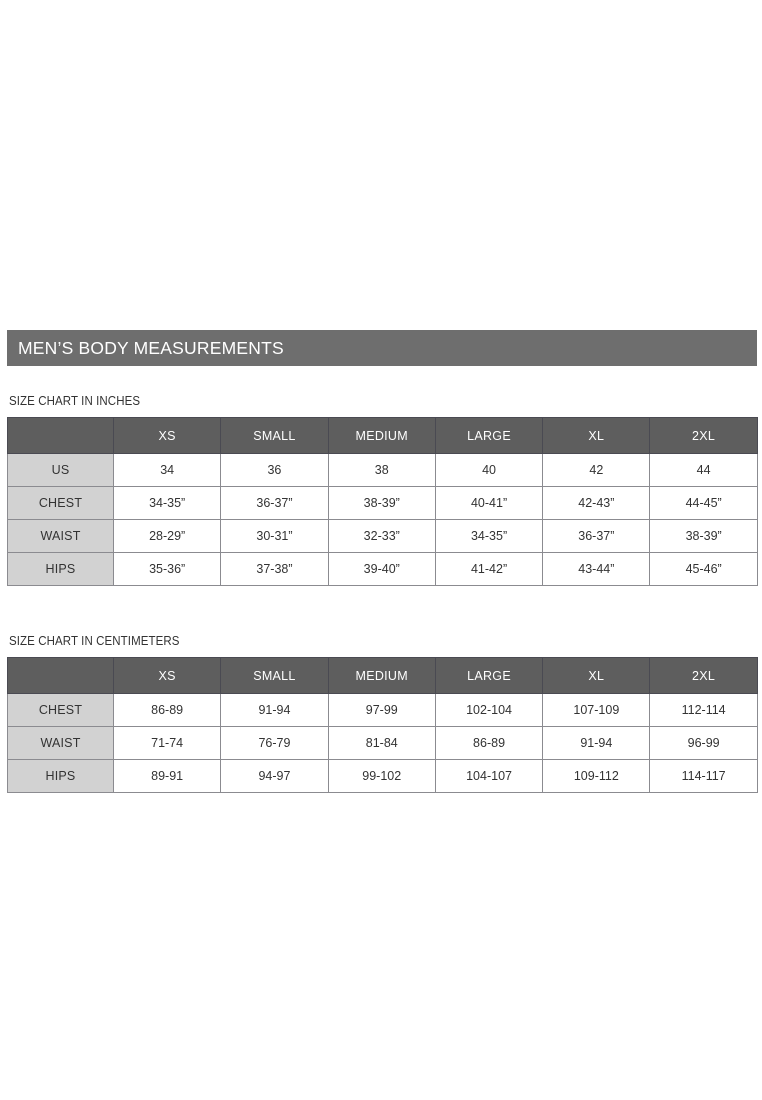 Image resolution: width=762 pixels, height=1100 pixels. What do you see at coordinates (489, 743) in the screenshot?
I see `cell-waist-large: 86-89` at bounding box center [489, 743].